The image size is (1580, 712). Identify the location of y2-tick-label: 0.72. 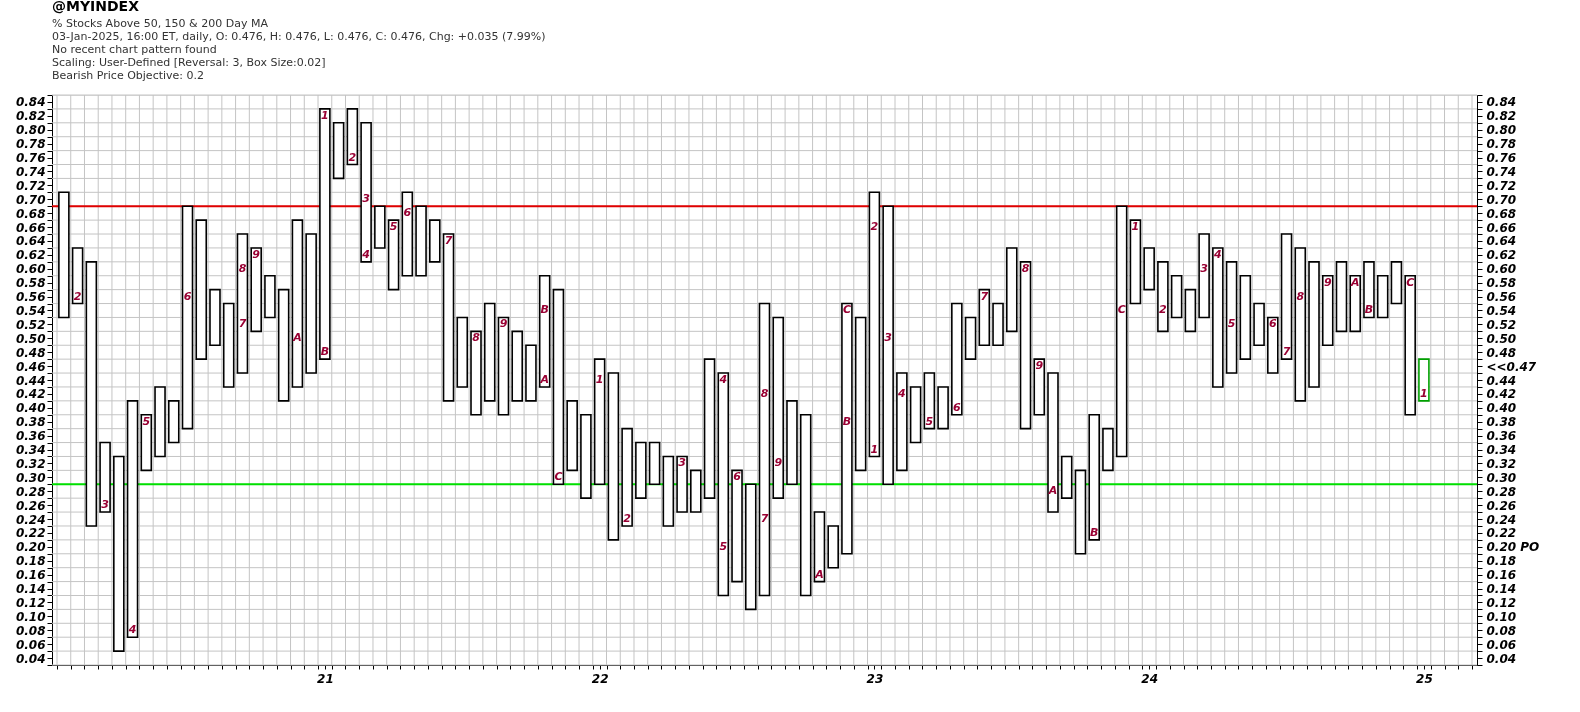
(1501, 185).